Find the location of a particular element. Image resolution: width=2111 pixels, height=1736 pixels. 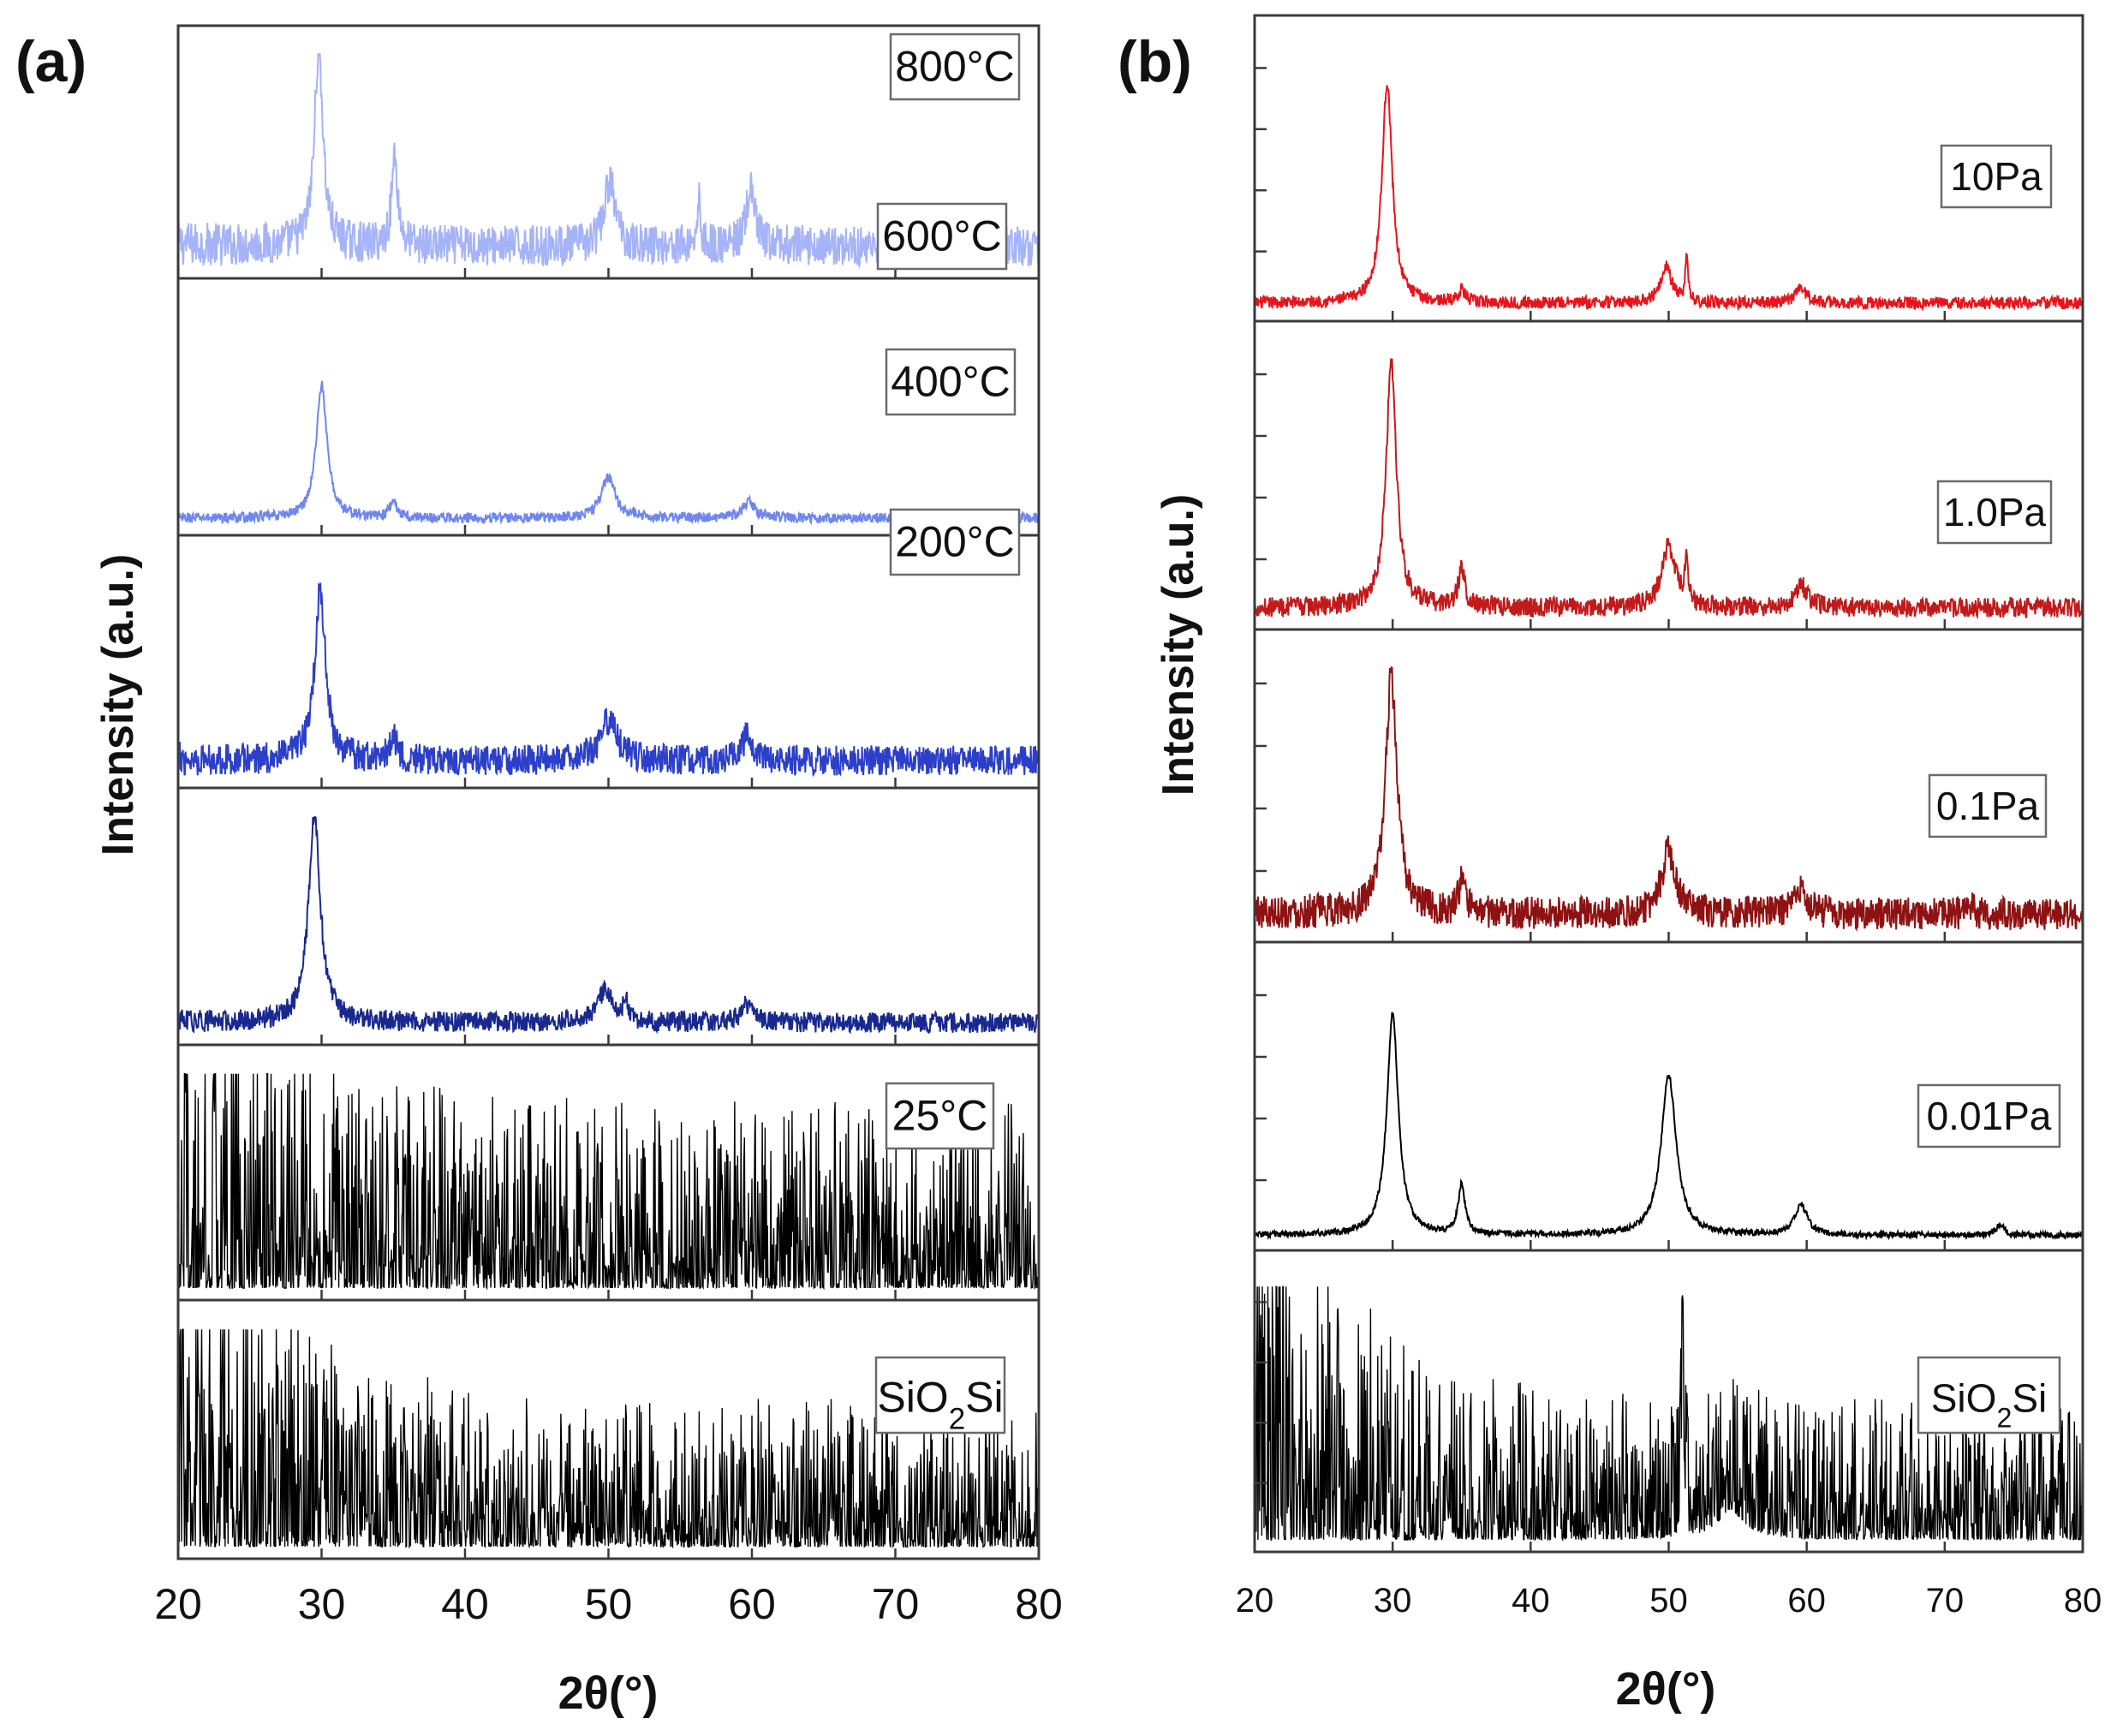

subplot-25°C: 25°C is located at coordinates (608, 1172).